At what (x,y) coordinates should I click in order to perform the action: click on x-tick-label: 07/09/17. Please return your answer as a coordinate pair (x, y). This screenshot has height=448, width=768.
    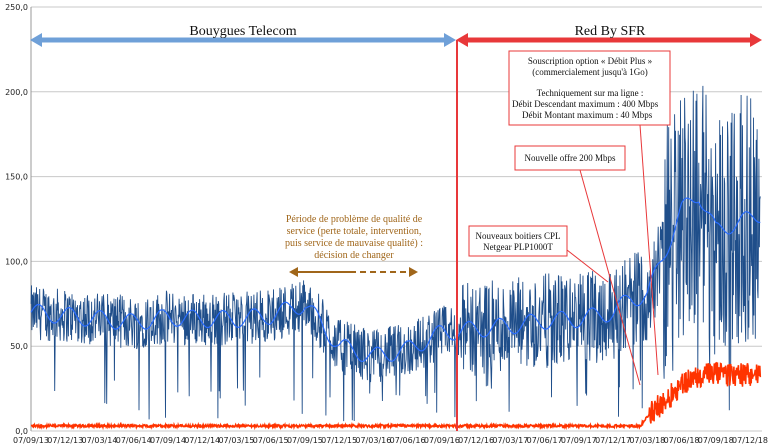
    Looking at the image, I should click on (579, 440).